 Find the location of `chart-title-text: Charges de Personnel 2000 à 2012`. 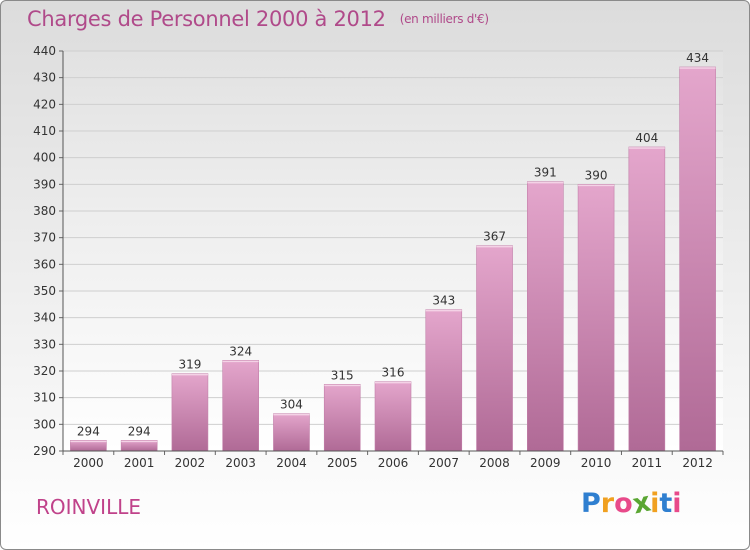

chart-title-text: Charges de Personnel 2000 à 2012 is located at coordinates (206, 19).